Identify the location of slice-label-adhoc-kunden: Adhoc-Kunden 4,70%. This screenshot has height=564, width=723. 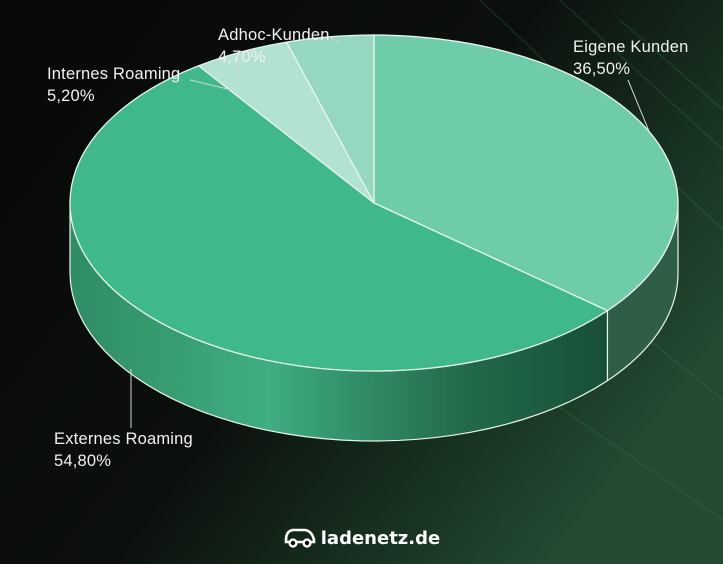
(274, 46).